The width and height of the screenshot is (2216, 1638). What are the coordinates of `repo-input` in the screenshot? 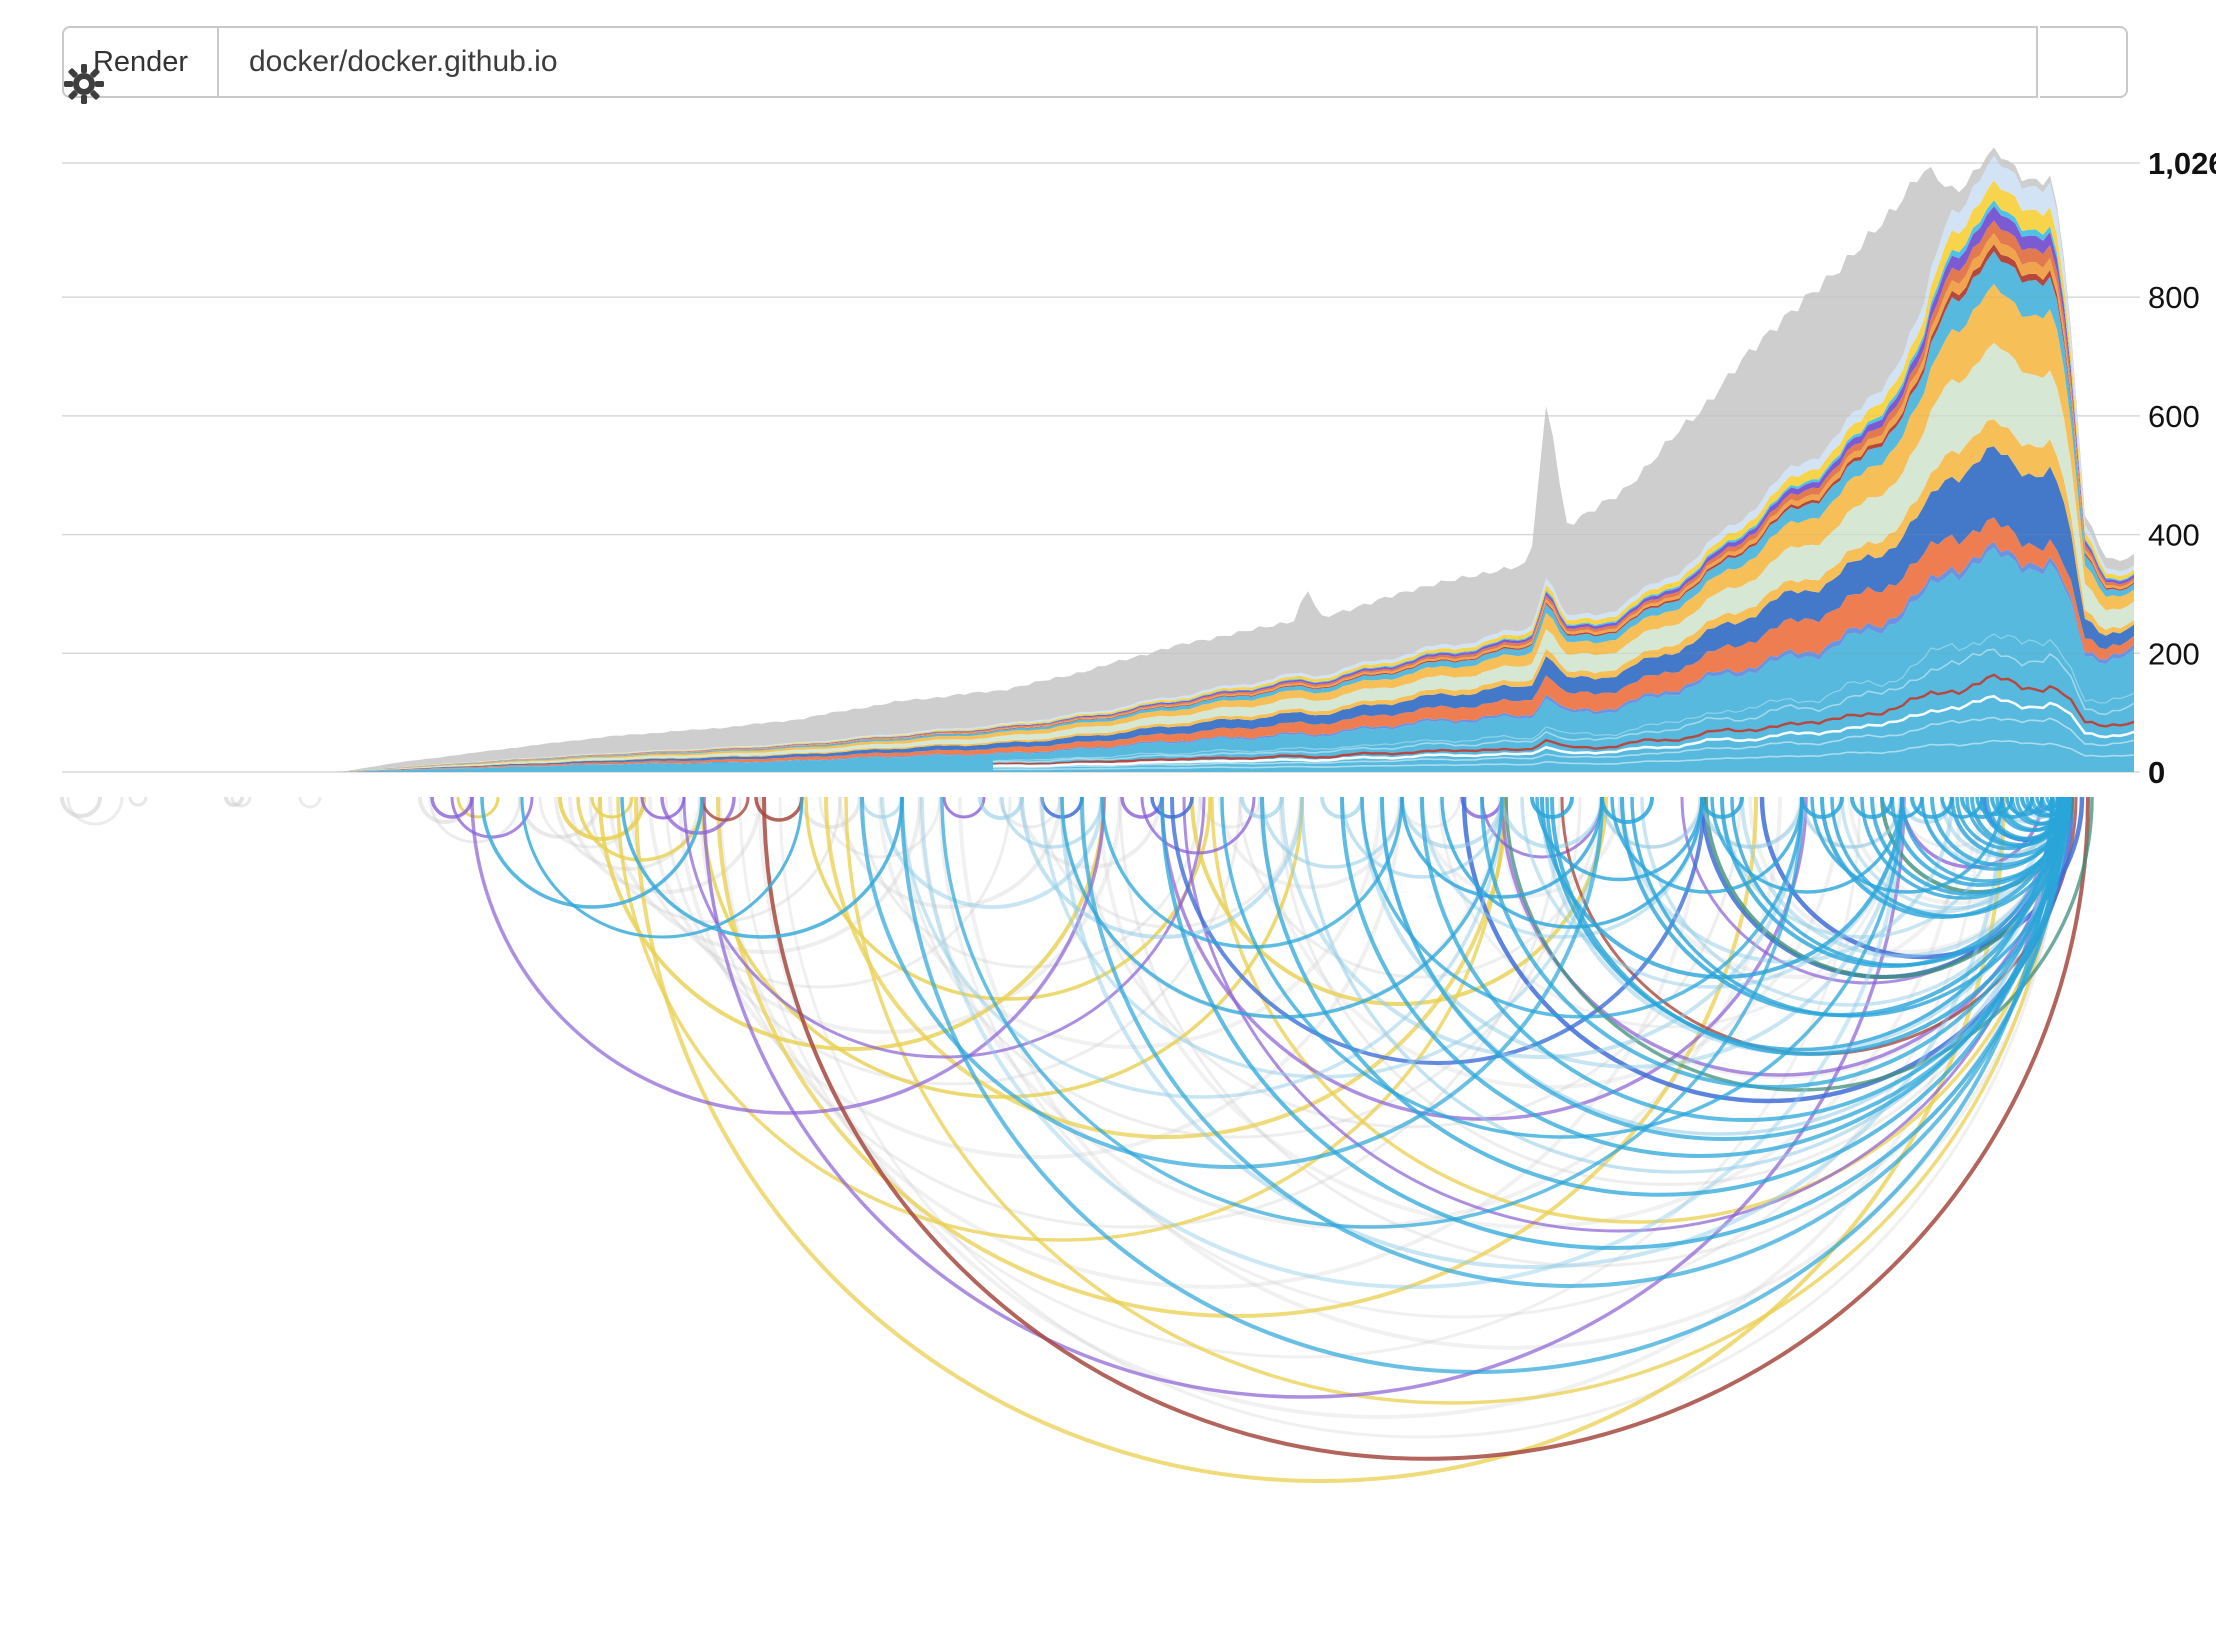 It's located at (1127, 62).